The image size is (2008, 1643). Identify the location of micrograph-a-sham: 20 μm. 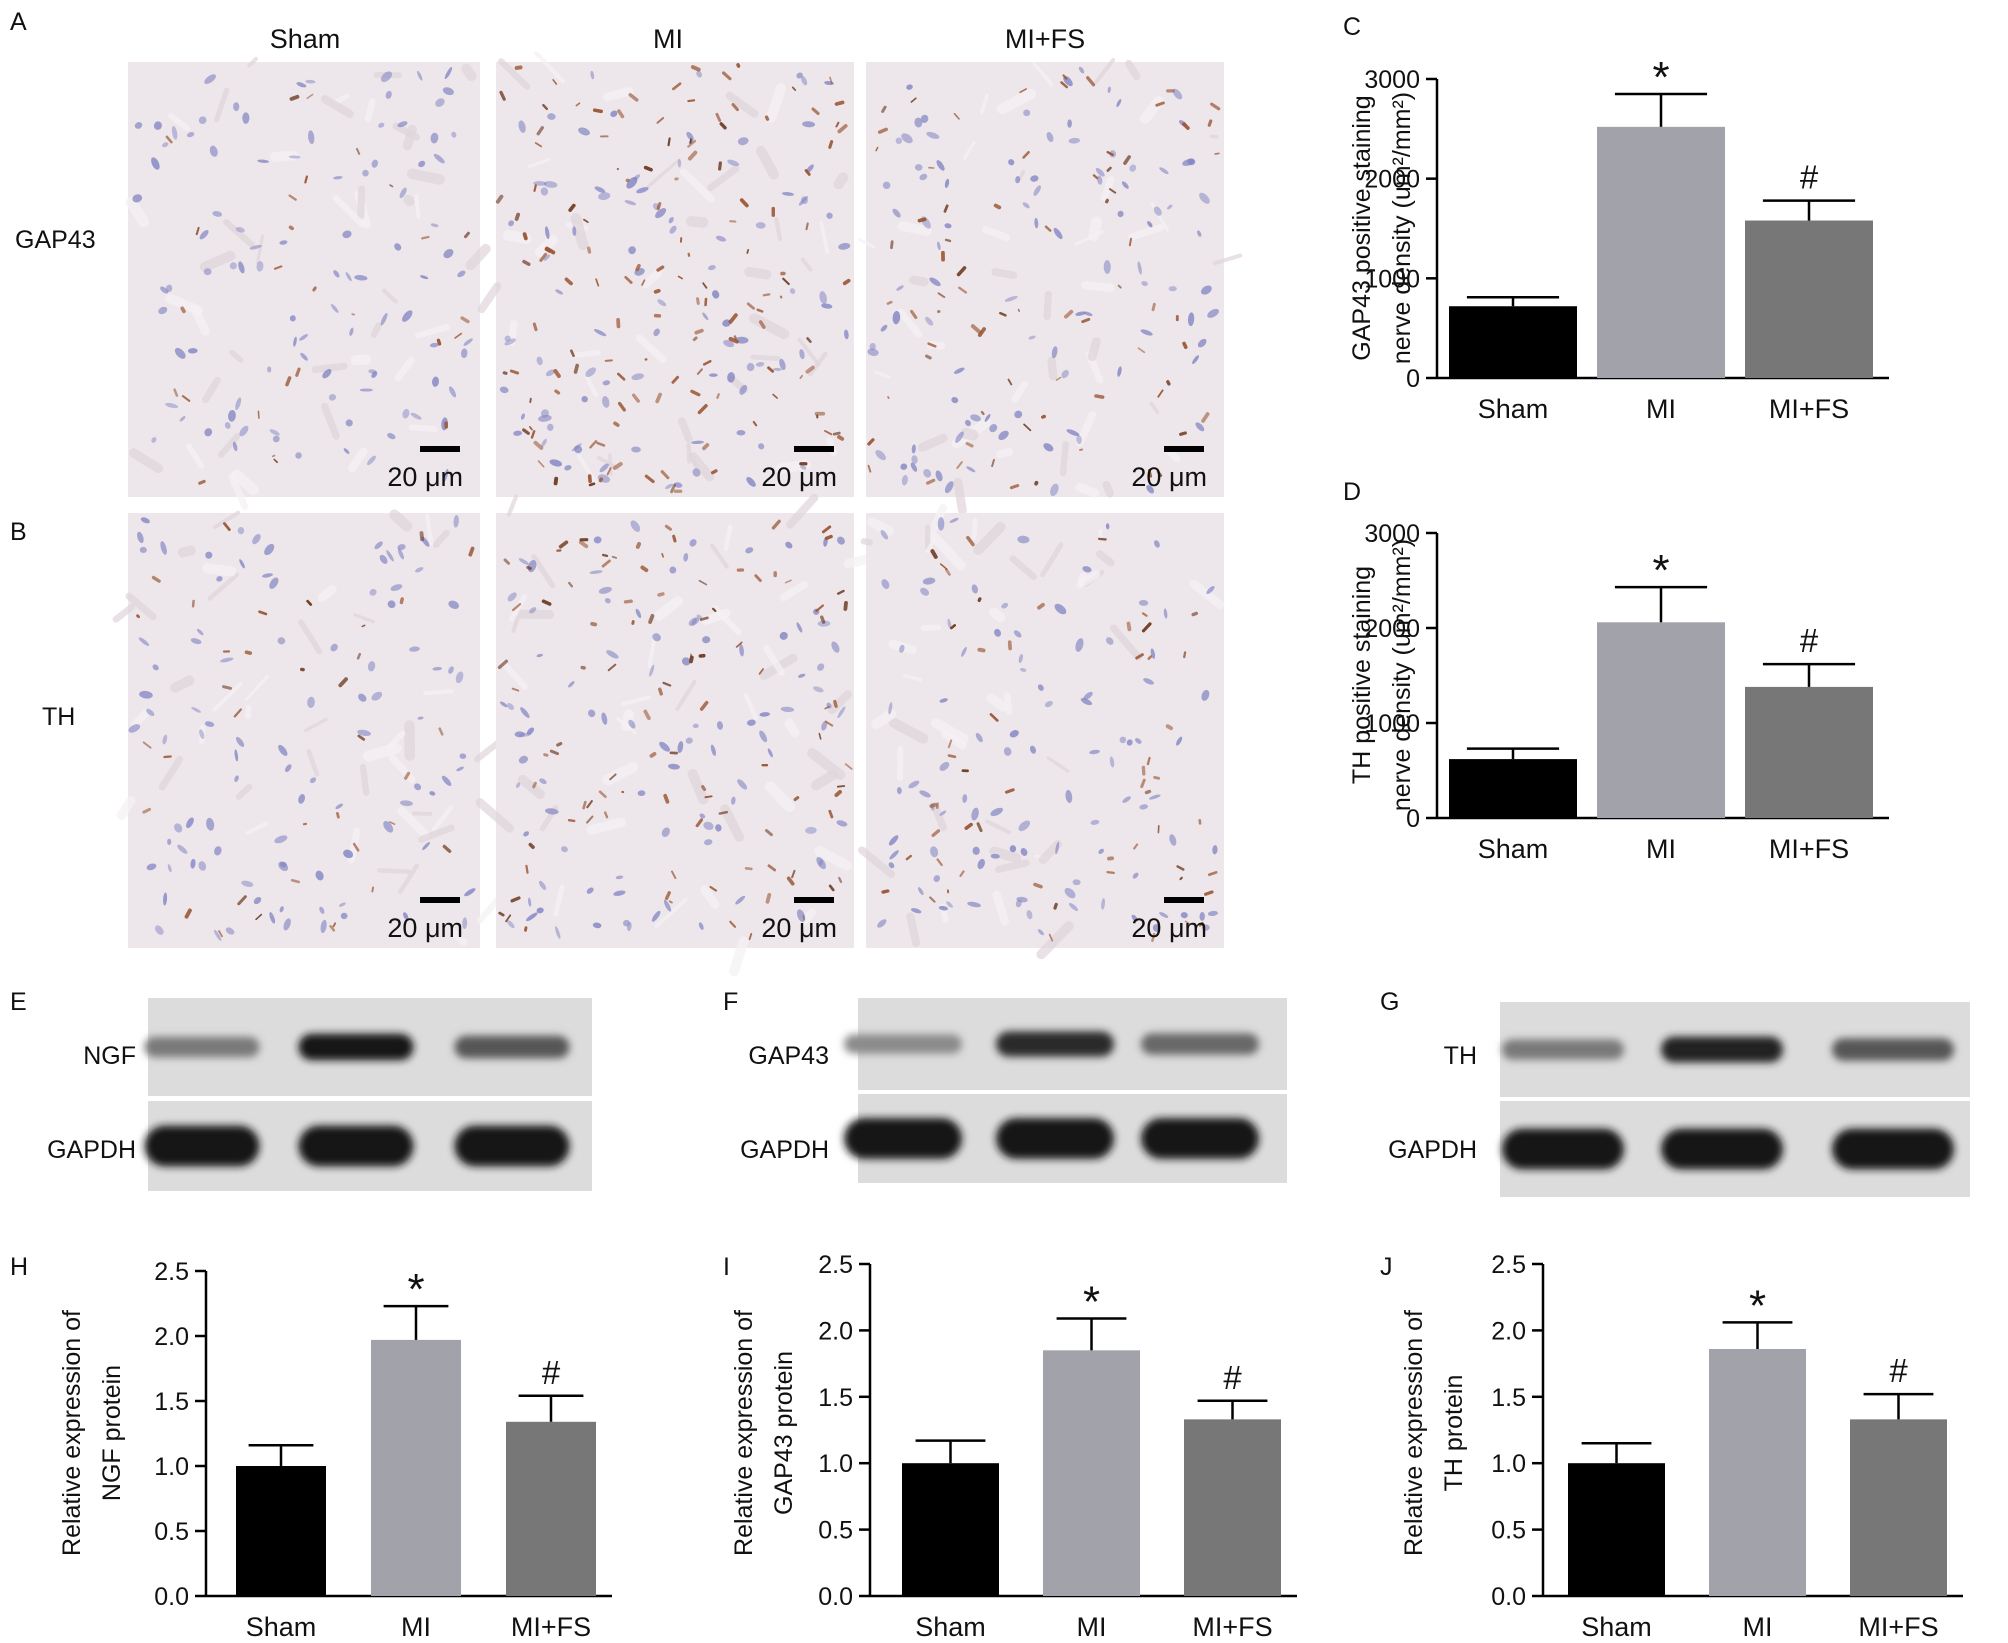
(308, 283).